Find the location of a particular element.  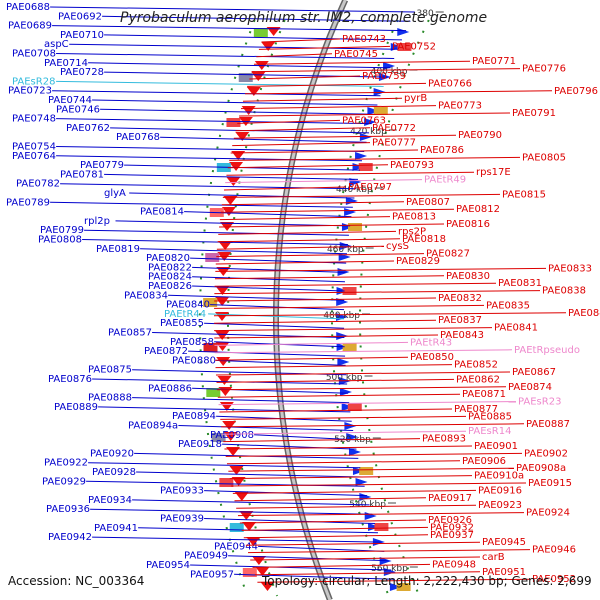

gene-label-right: PAE0916 is located at coordinates (500, 490).